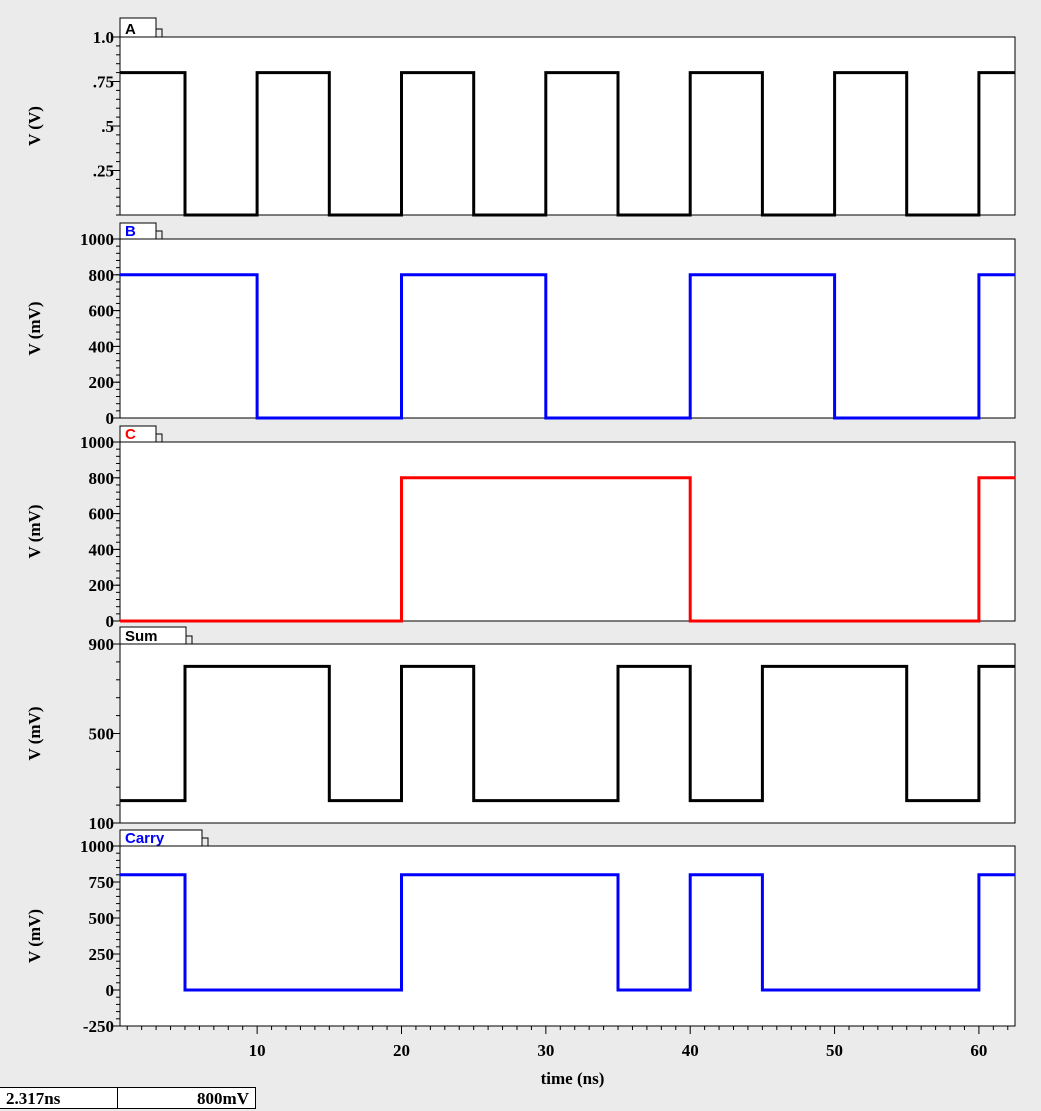  I want to click on cursor-time-readout: 2.317ns, so click(59, 1098).